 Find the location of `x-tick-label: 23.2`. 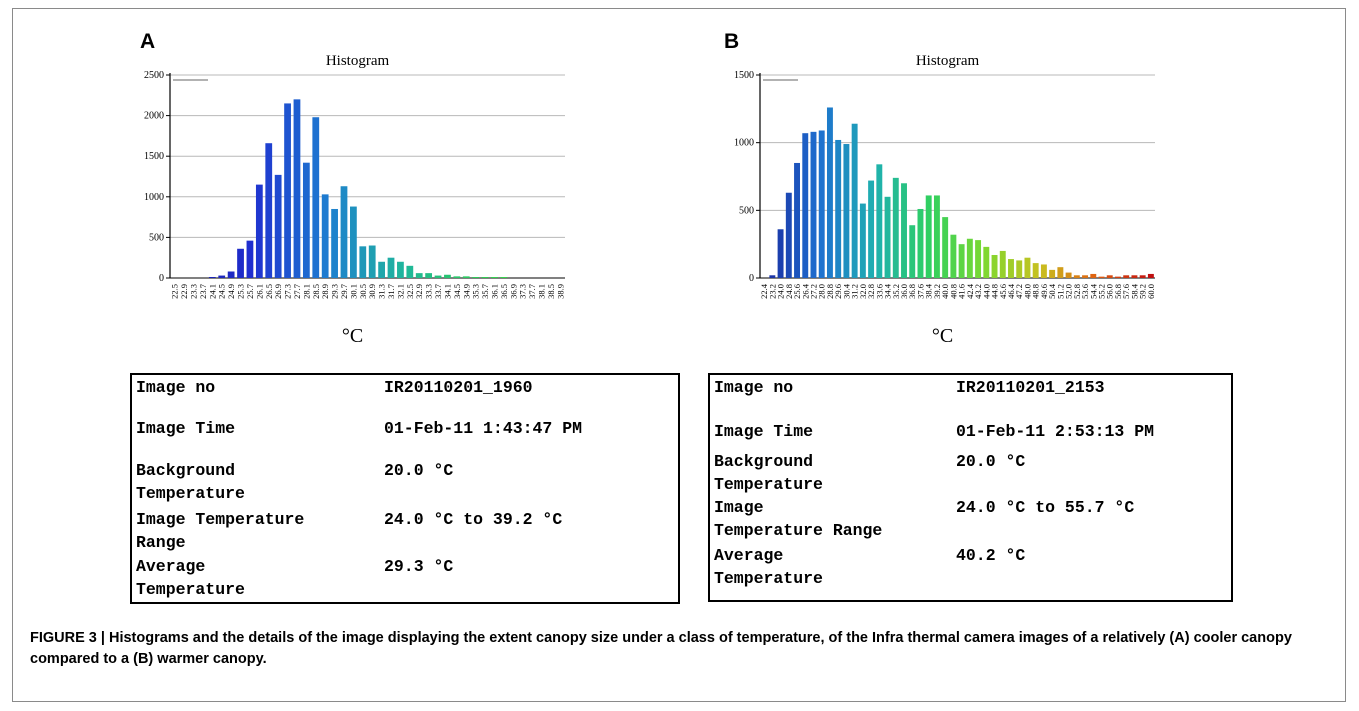

x-tick-label: 23.2 is located at coordinates (772, 291).